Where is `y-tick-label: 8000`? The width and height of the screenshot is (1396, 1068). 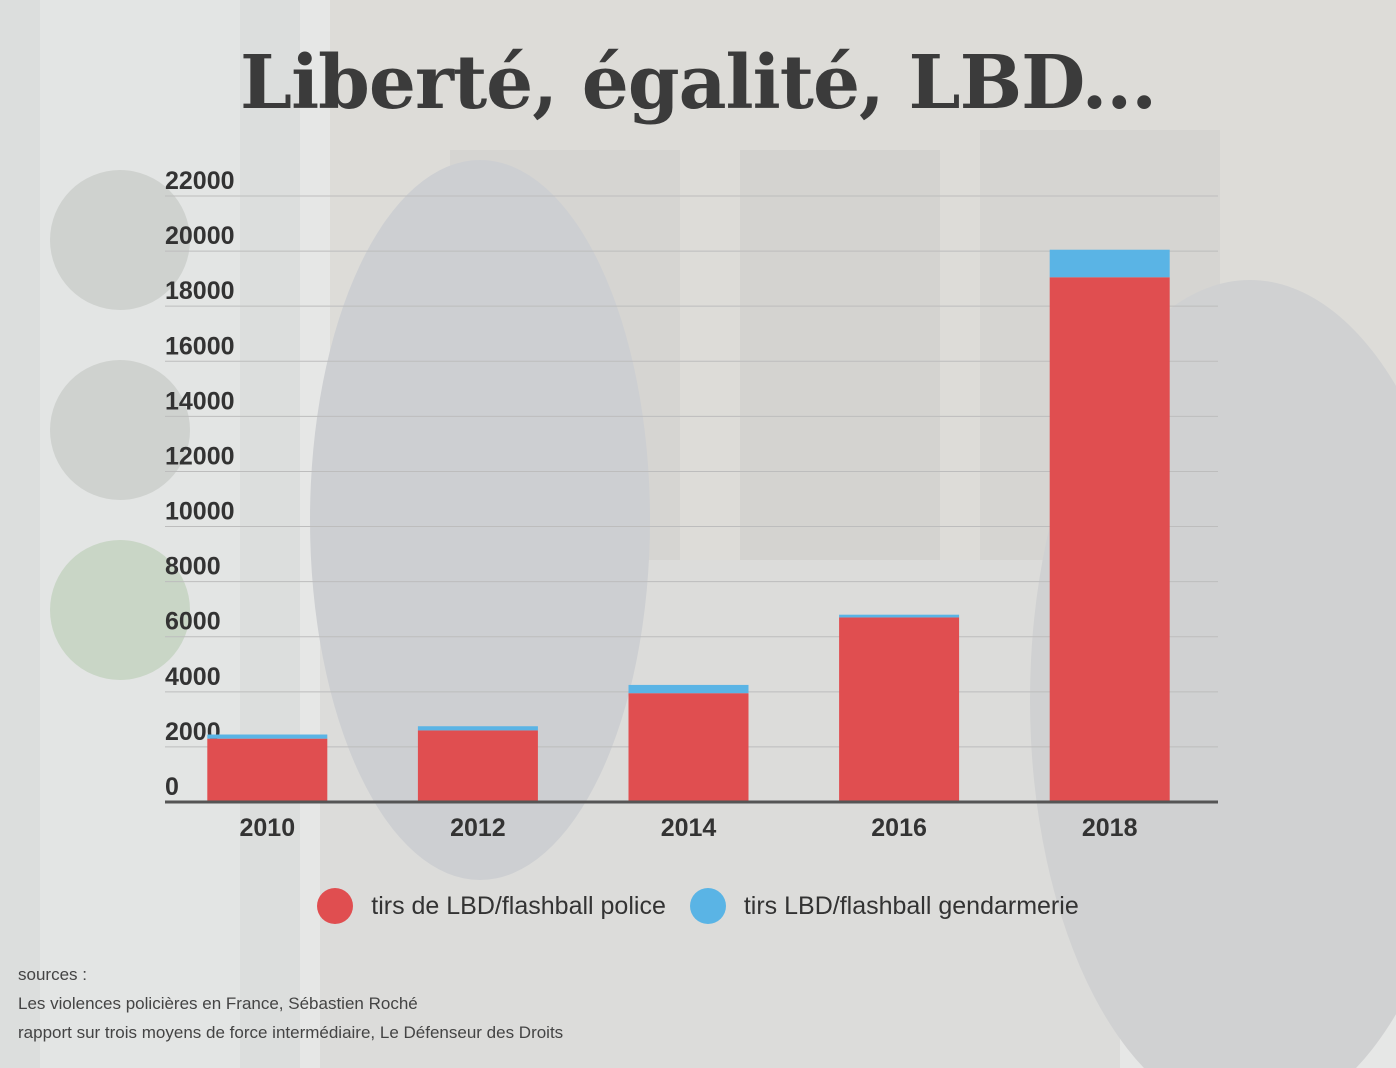
y-tick-label: 8000 is located at coordinates (193, 567).